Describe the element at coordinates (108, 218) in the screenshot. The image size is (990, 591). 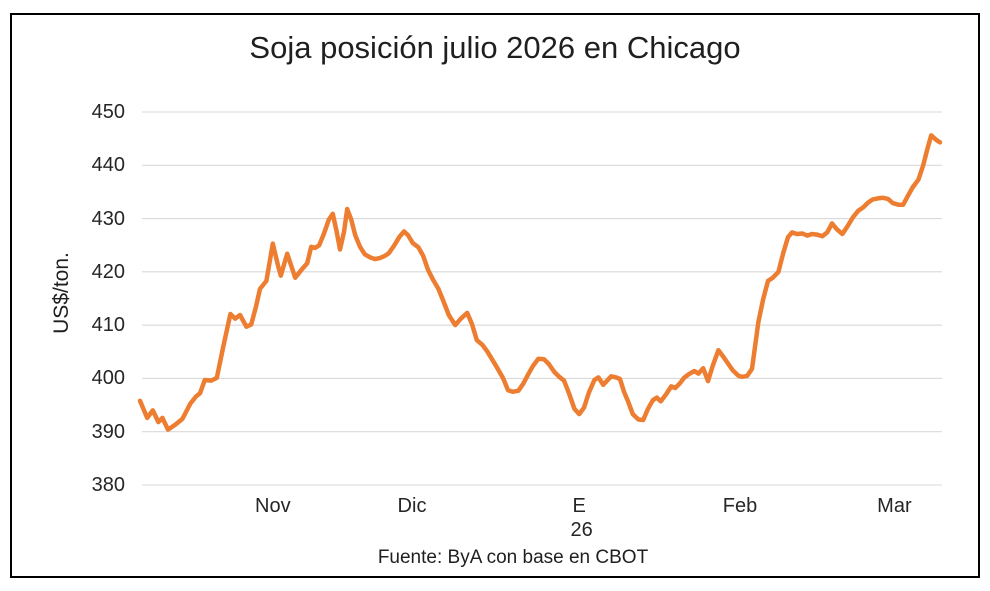
I see `y-tick-label-430: 430` at that location.